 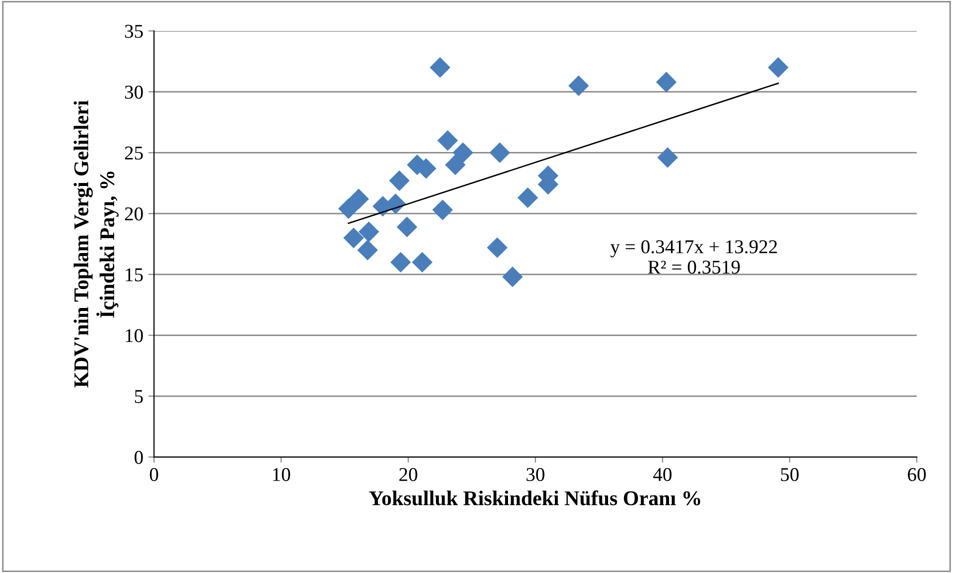 What do you see at coordinates (408, 475) in the screenshot?
I see `x-tick-label: 20` at bounding box center [408, 475].